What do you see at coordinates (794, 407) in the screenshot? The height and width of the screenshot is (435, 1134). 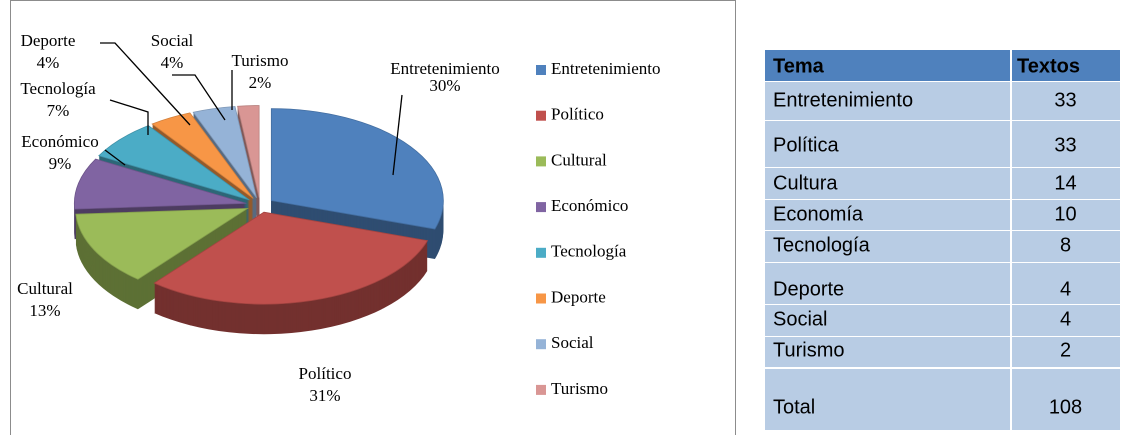 I see `row-label: Total` at bounding box center [794, 407].